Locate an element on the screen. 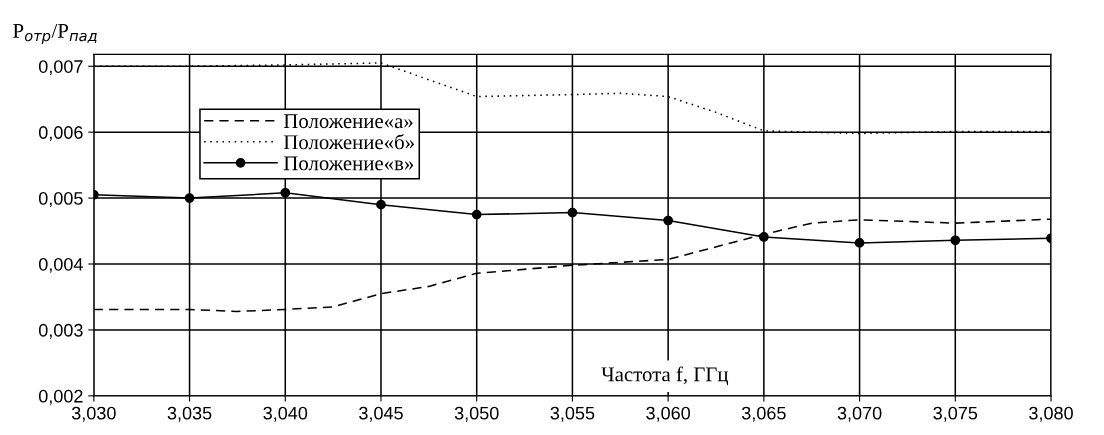 Image resolution: width=1104 pixels, height=435 pixels. x-tick-label: 3,035 is located at coordinates (189, 414).